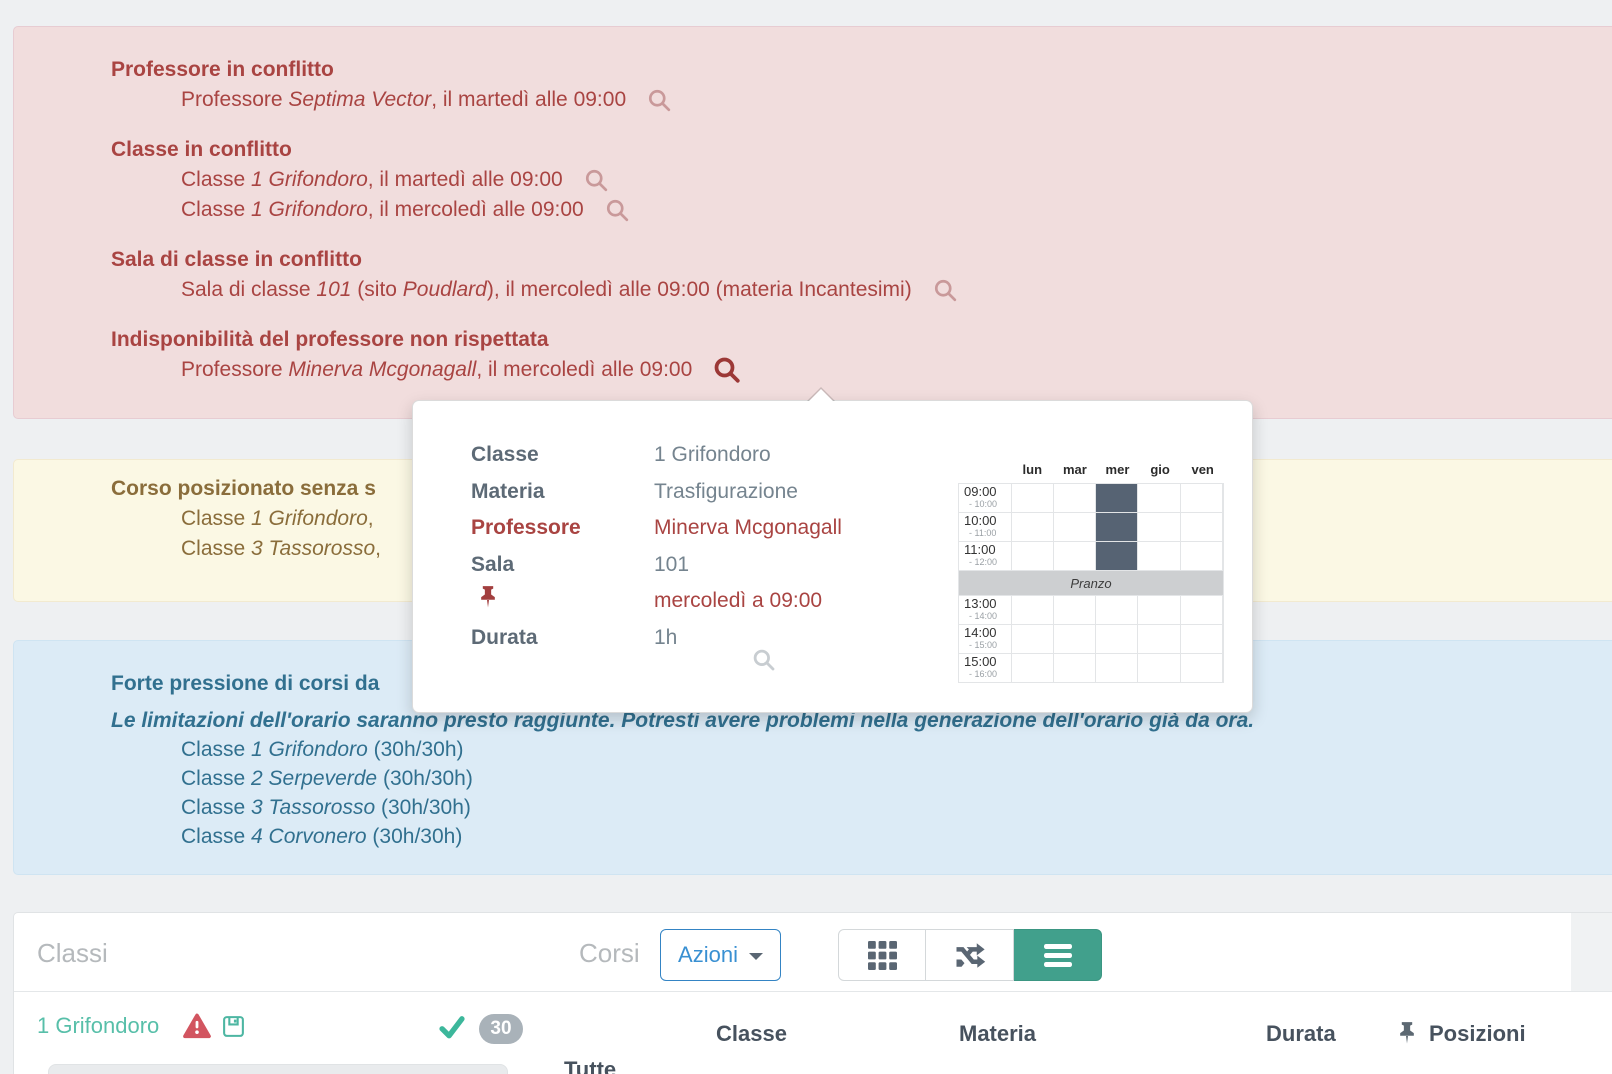  What do you see at coordinates (526, 528) in the screenshot?
I see `popover-field-label: Professore` at bounding box center [526, 528].